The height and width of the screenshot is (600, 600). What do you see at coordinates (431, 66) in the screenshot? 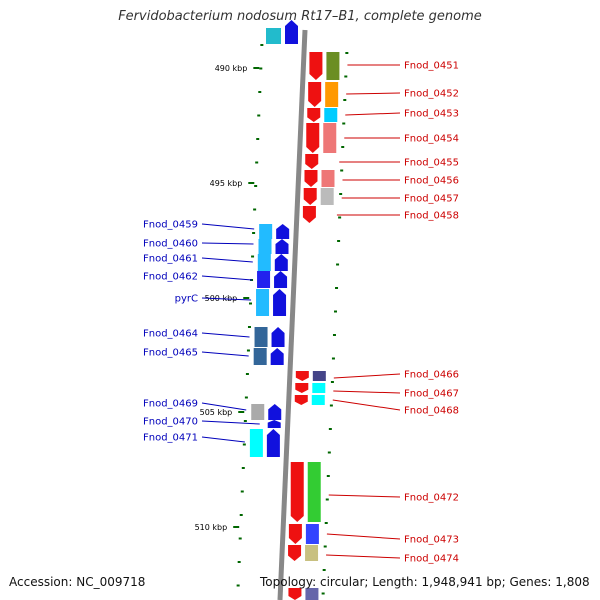
I see `gene-label-right: Fnod_0451` at bounding box center [431, 66].